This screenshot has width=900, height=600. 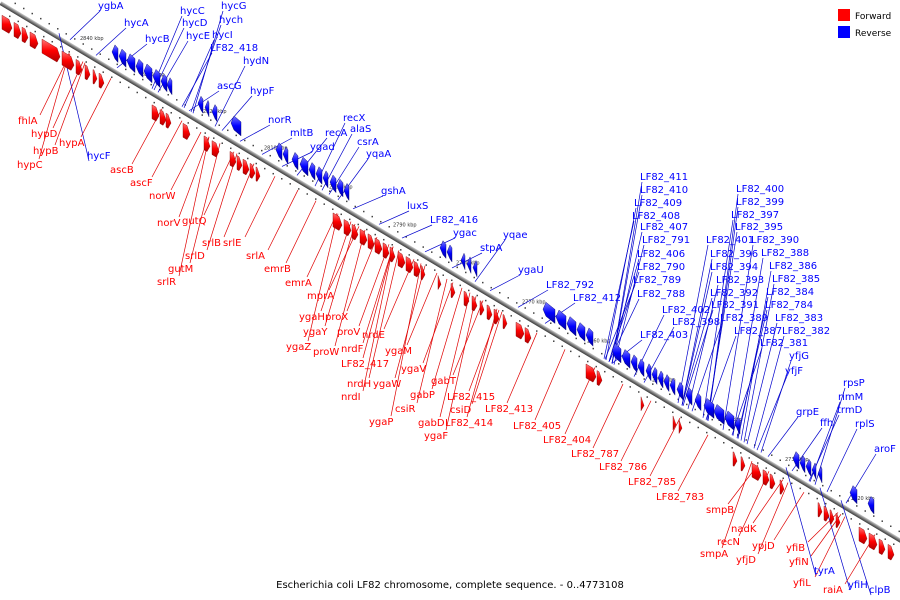 What do you see at coordinates (436, 436) in the screenshot?
I see `gene-label-ygaF: ygaF` at bounding box center [436, 436].